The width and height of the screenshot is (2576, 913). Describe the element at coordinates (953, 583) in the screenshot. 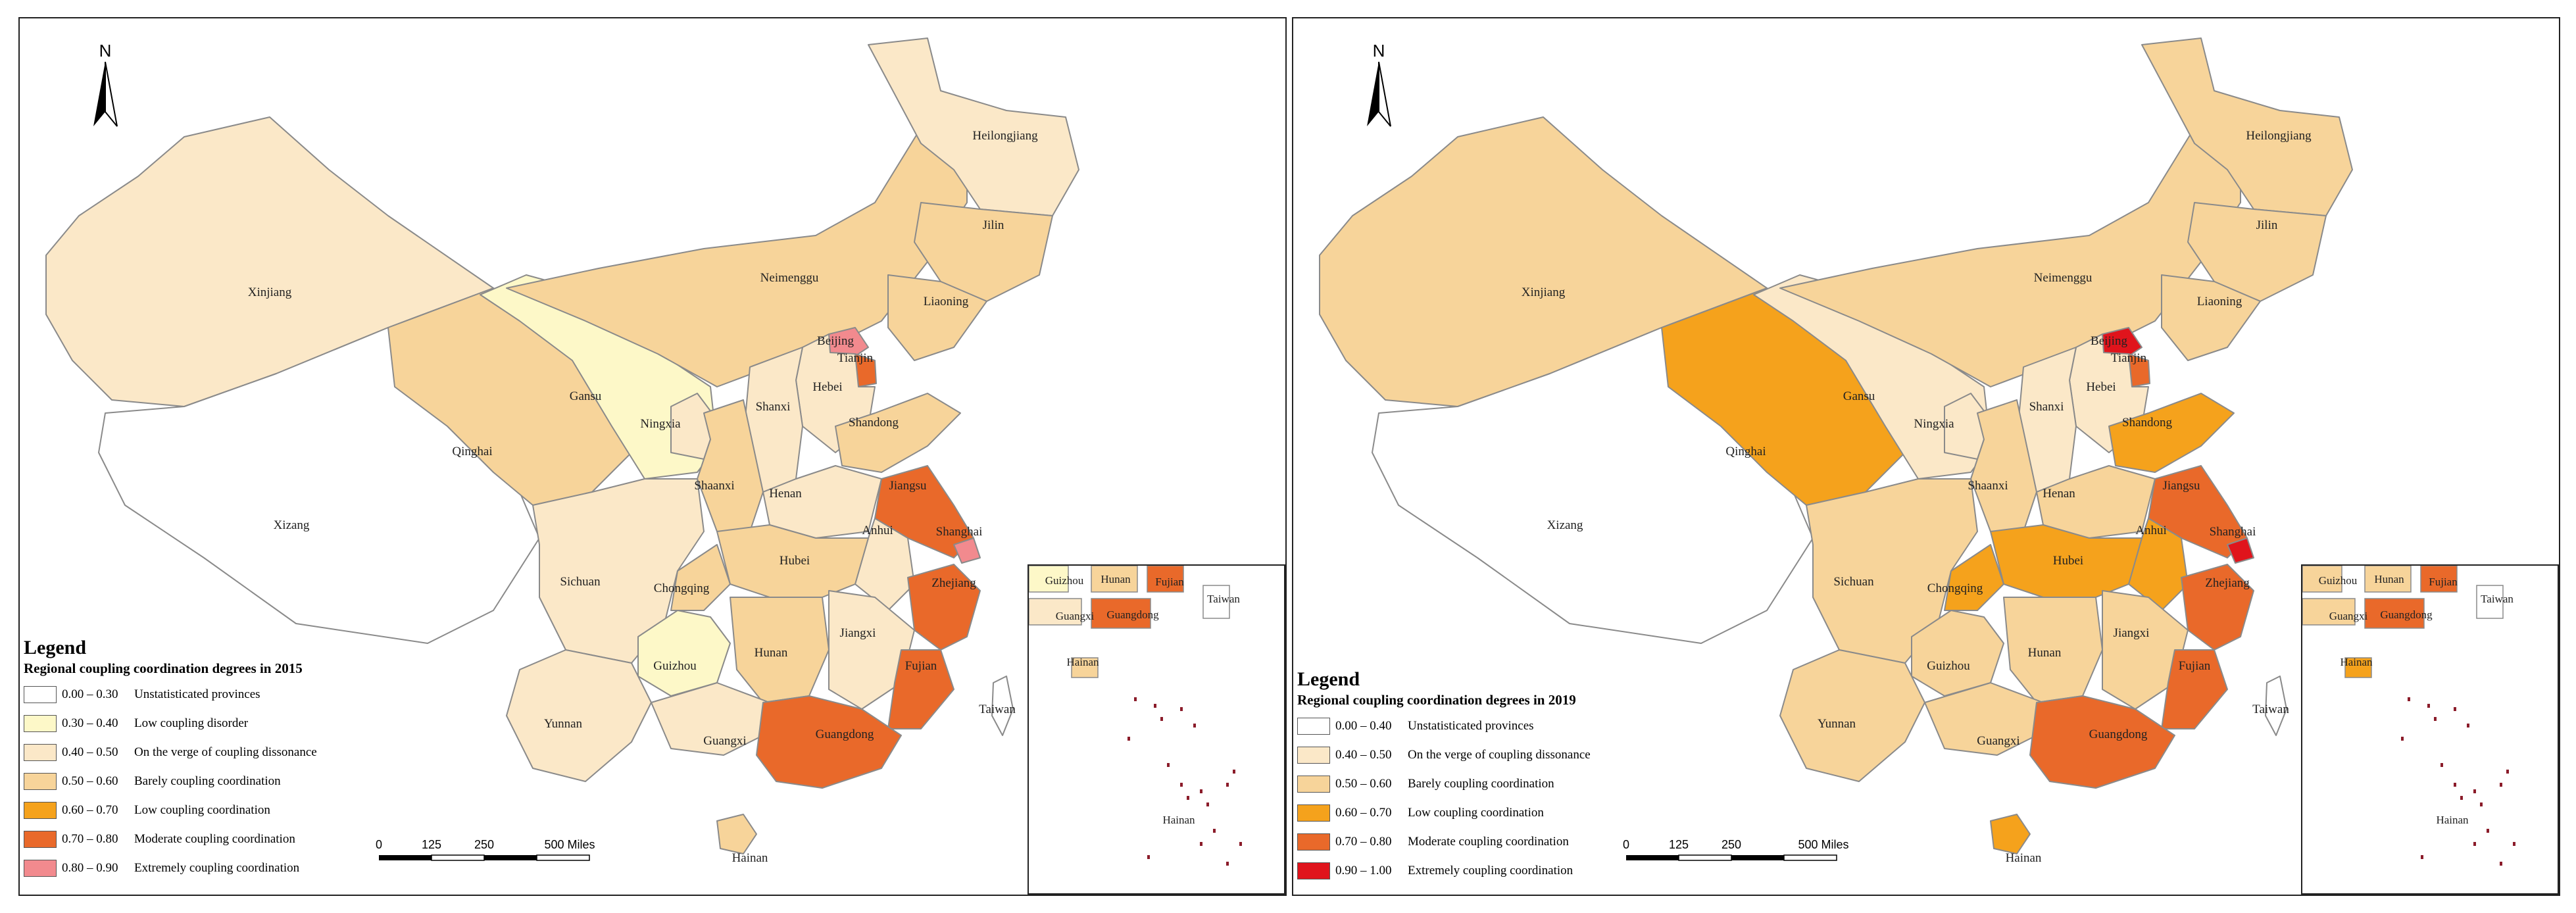

I see `province-label-zhejiang: Zhejiang` at that location.